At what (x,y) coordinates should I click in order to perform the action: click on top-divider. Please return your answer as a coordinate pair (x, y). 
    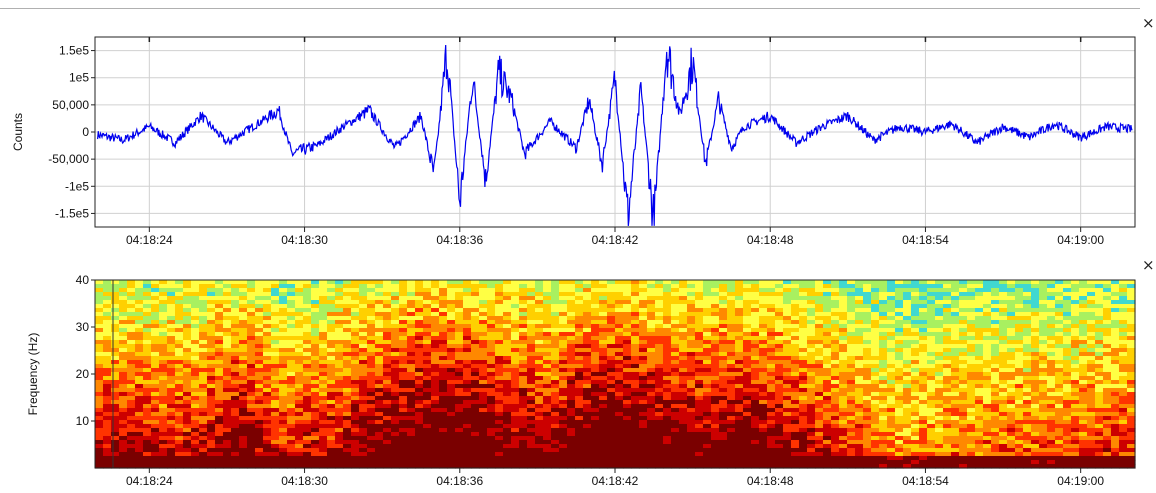
    Looking at the image, I should click on (570, 8).